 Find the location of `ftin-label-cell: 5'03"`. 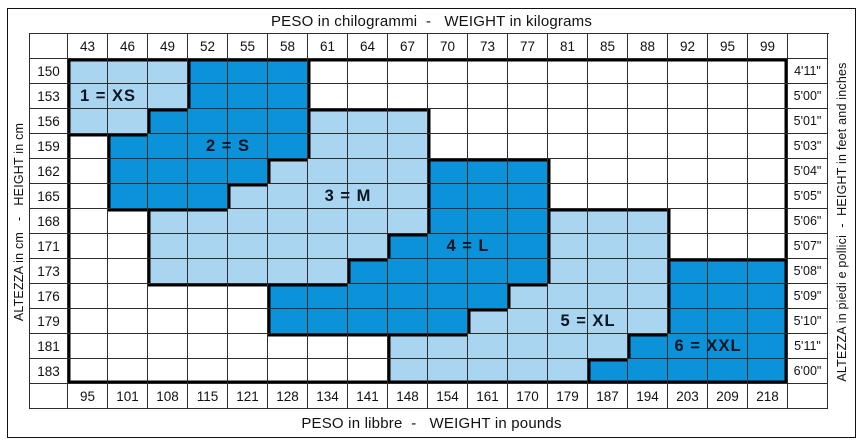

ftin-label-cell: 5'03" is located at coordinates (808, 146).